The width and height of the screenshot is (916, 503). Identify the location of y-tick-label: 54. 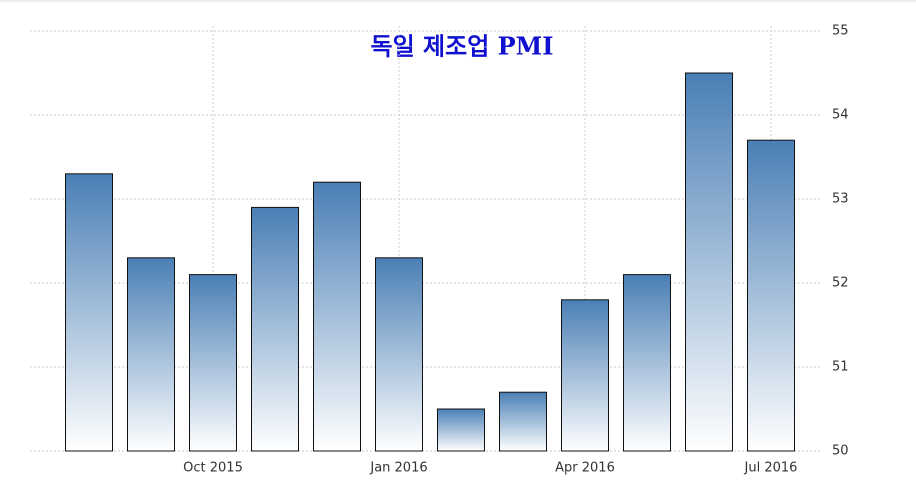
(840, 115).